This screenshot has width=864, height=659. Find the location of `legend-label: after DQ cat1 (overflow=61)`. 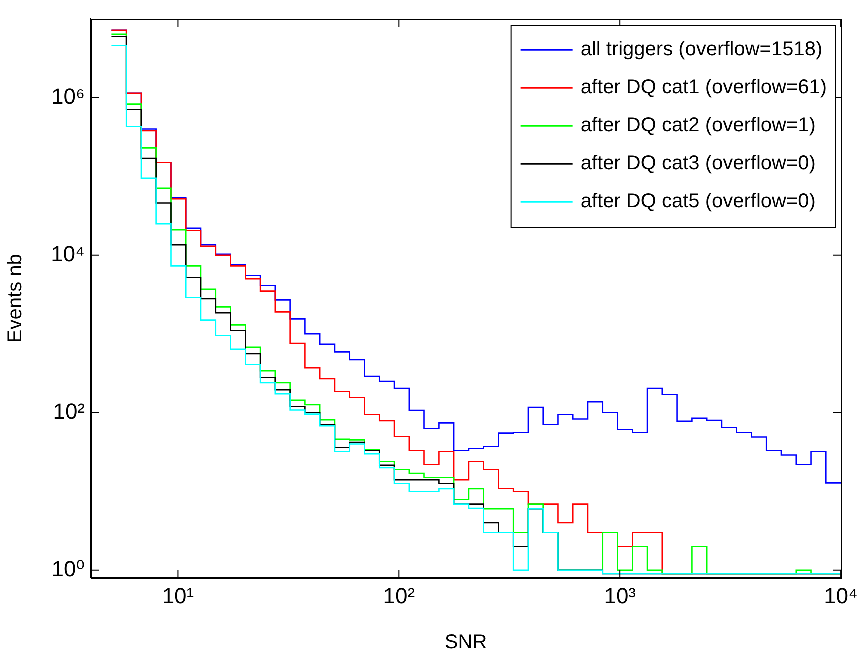

legend-label: after DQ cat1 (overflow=61) is located at coordinates (704, 87).